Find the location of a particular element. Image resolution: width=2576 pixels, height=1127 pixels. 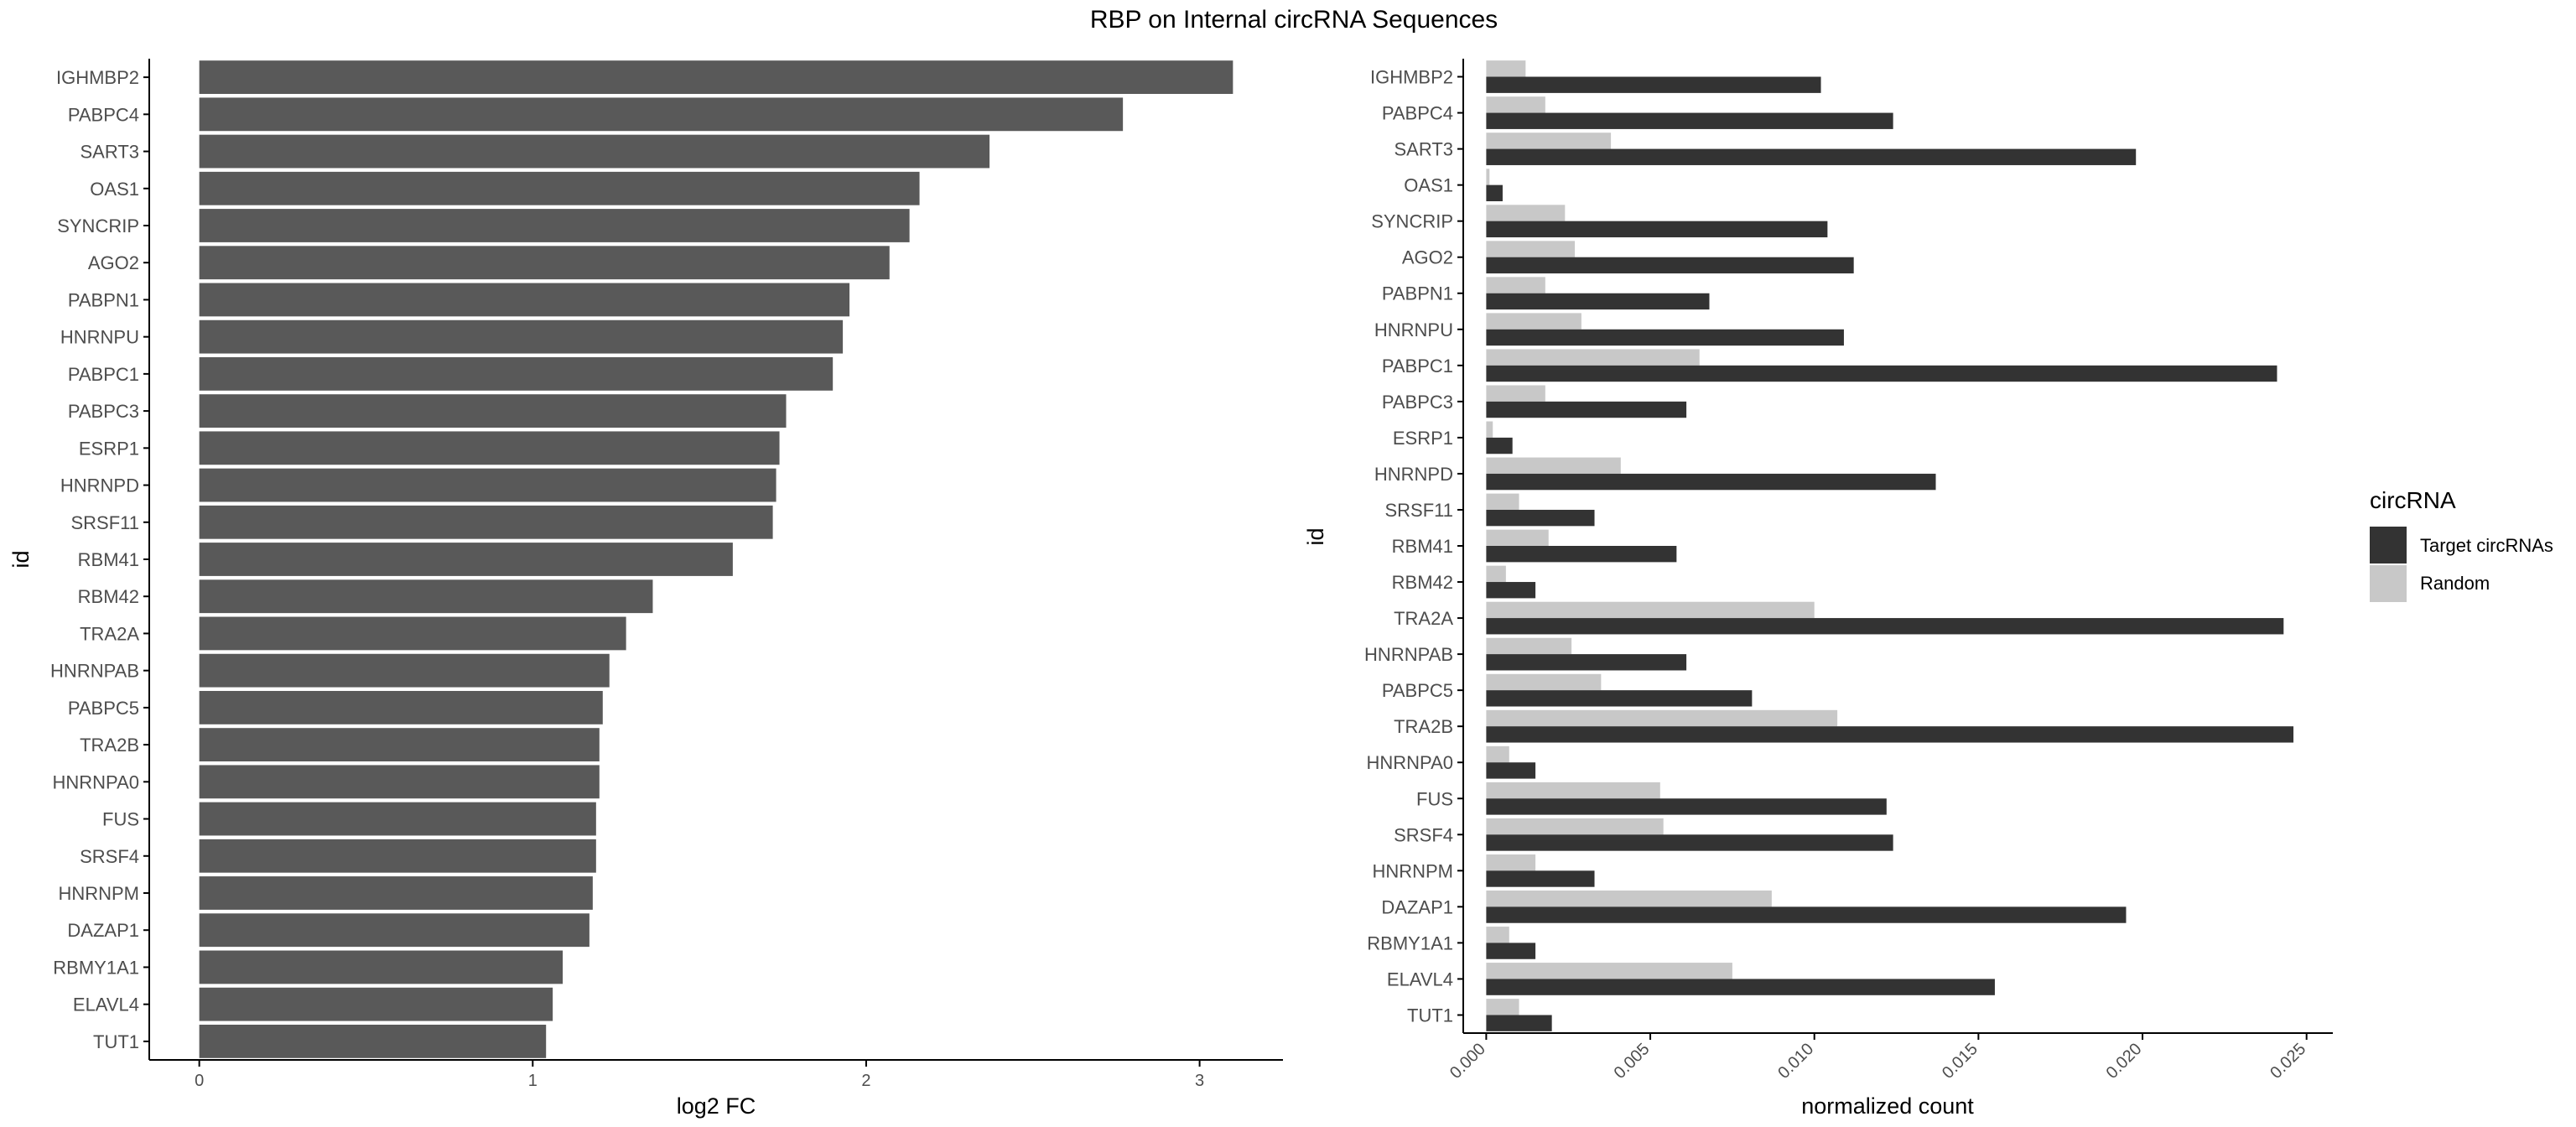

normalized-count-category-label: SRSF4 is located at coordinates (1423, 834).